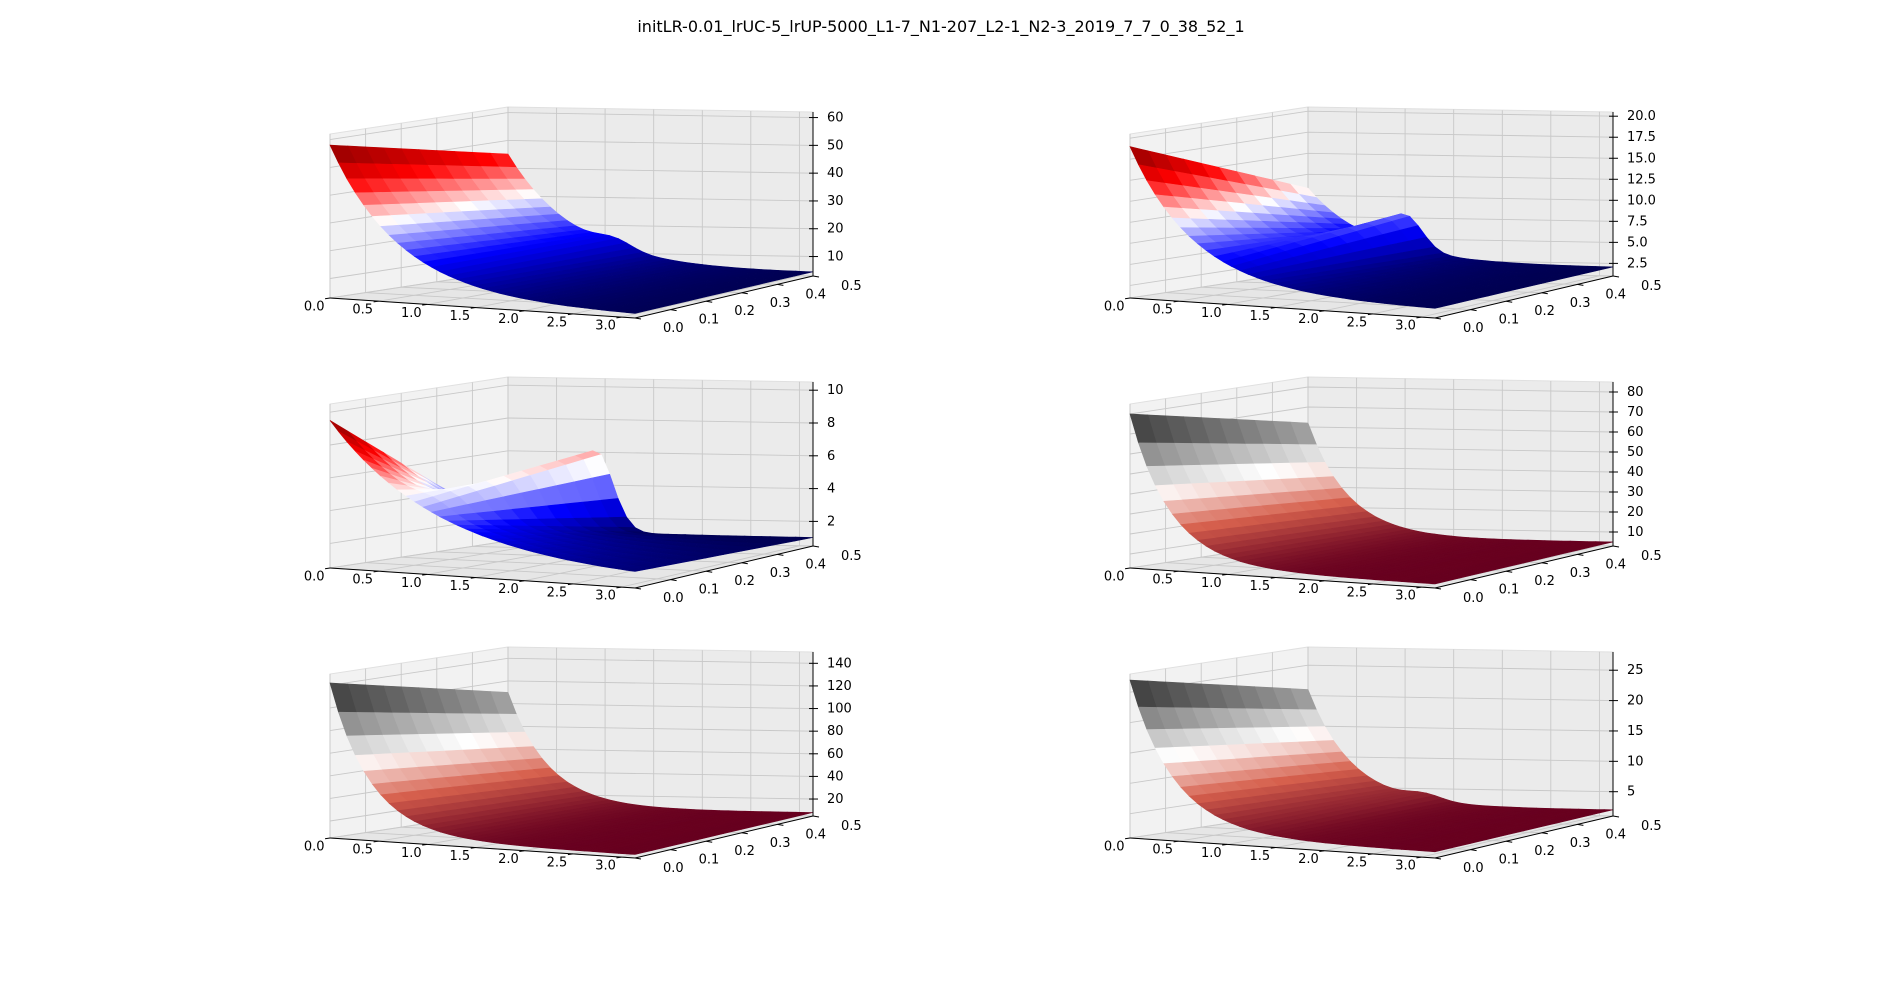  Describe the element at coordinates (831, 423) in the screenshot. I see `z-tick-label: 8` at that location.